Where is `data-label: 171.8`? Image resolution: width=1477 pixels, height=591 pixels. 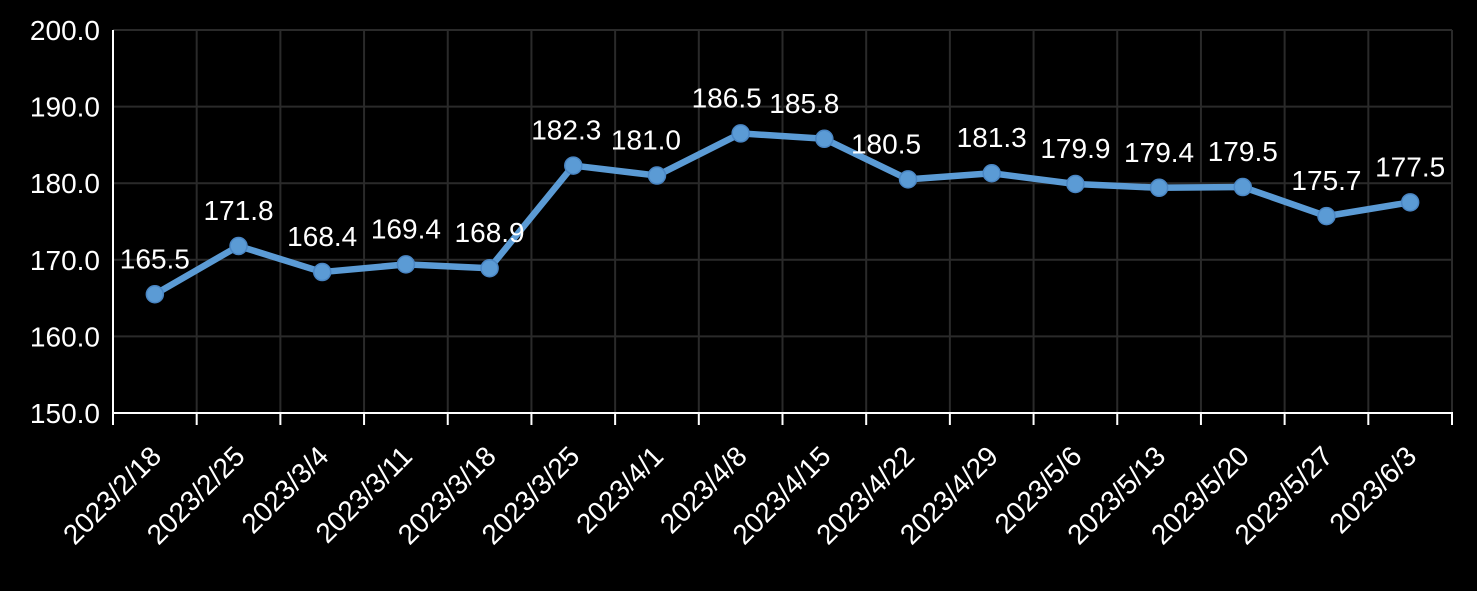
data-label: 171.8 is located at coordinates (238, 210).